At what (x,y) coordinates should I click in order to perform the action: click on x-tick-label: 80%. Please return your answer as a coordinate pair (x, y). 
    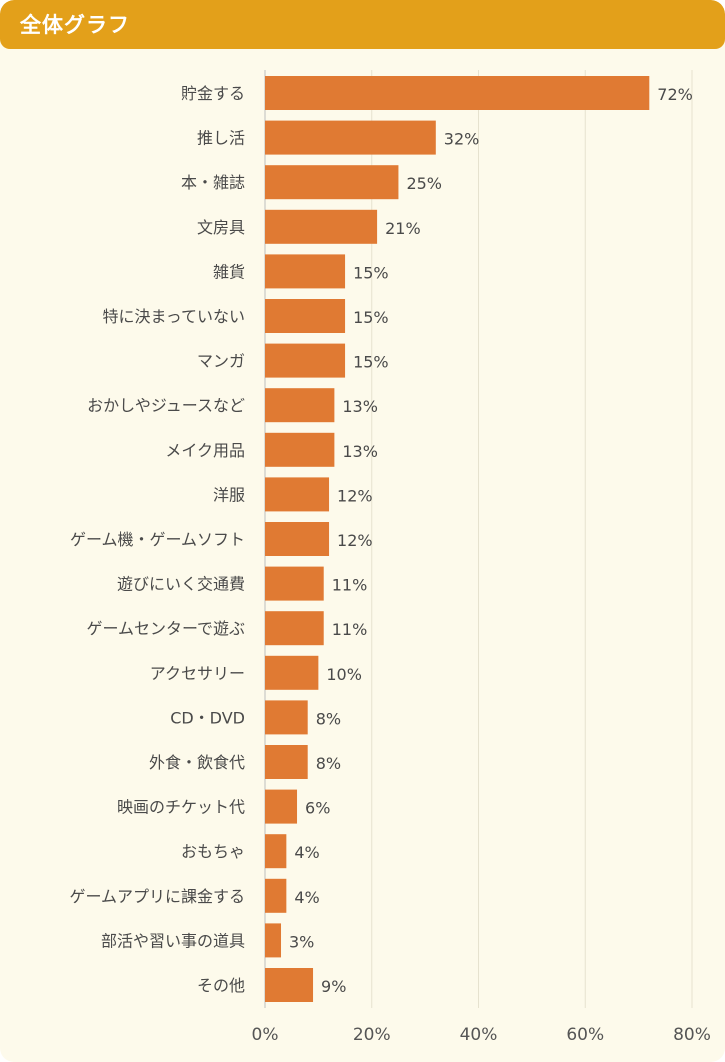
    Looking at the image, I should click on (692, 1035).